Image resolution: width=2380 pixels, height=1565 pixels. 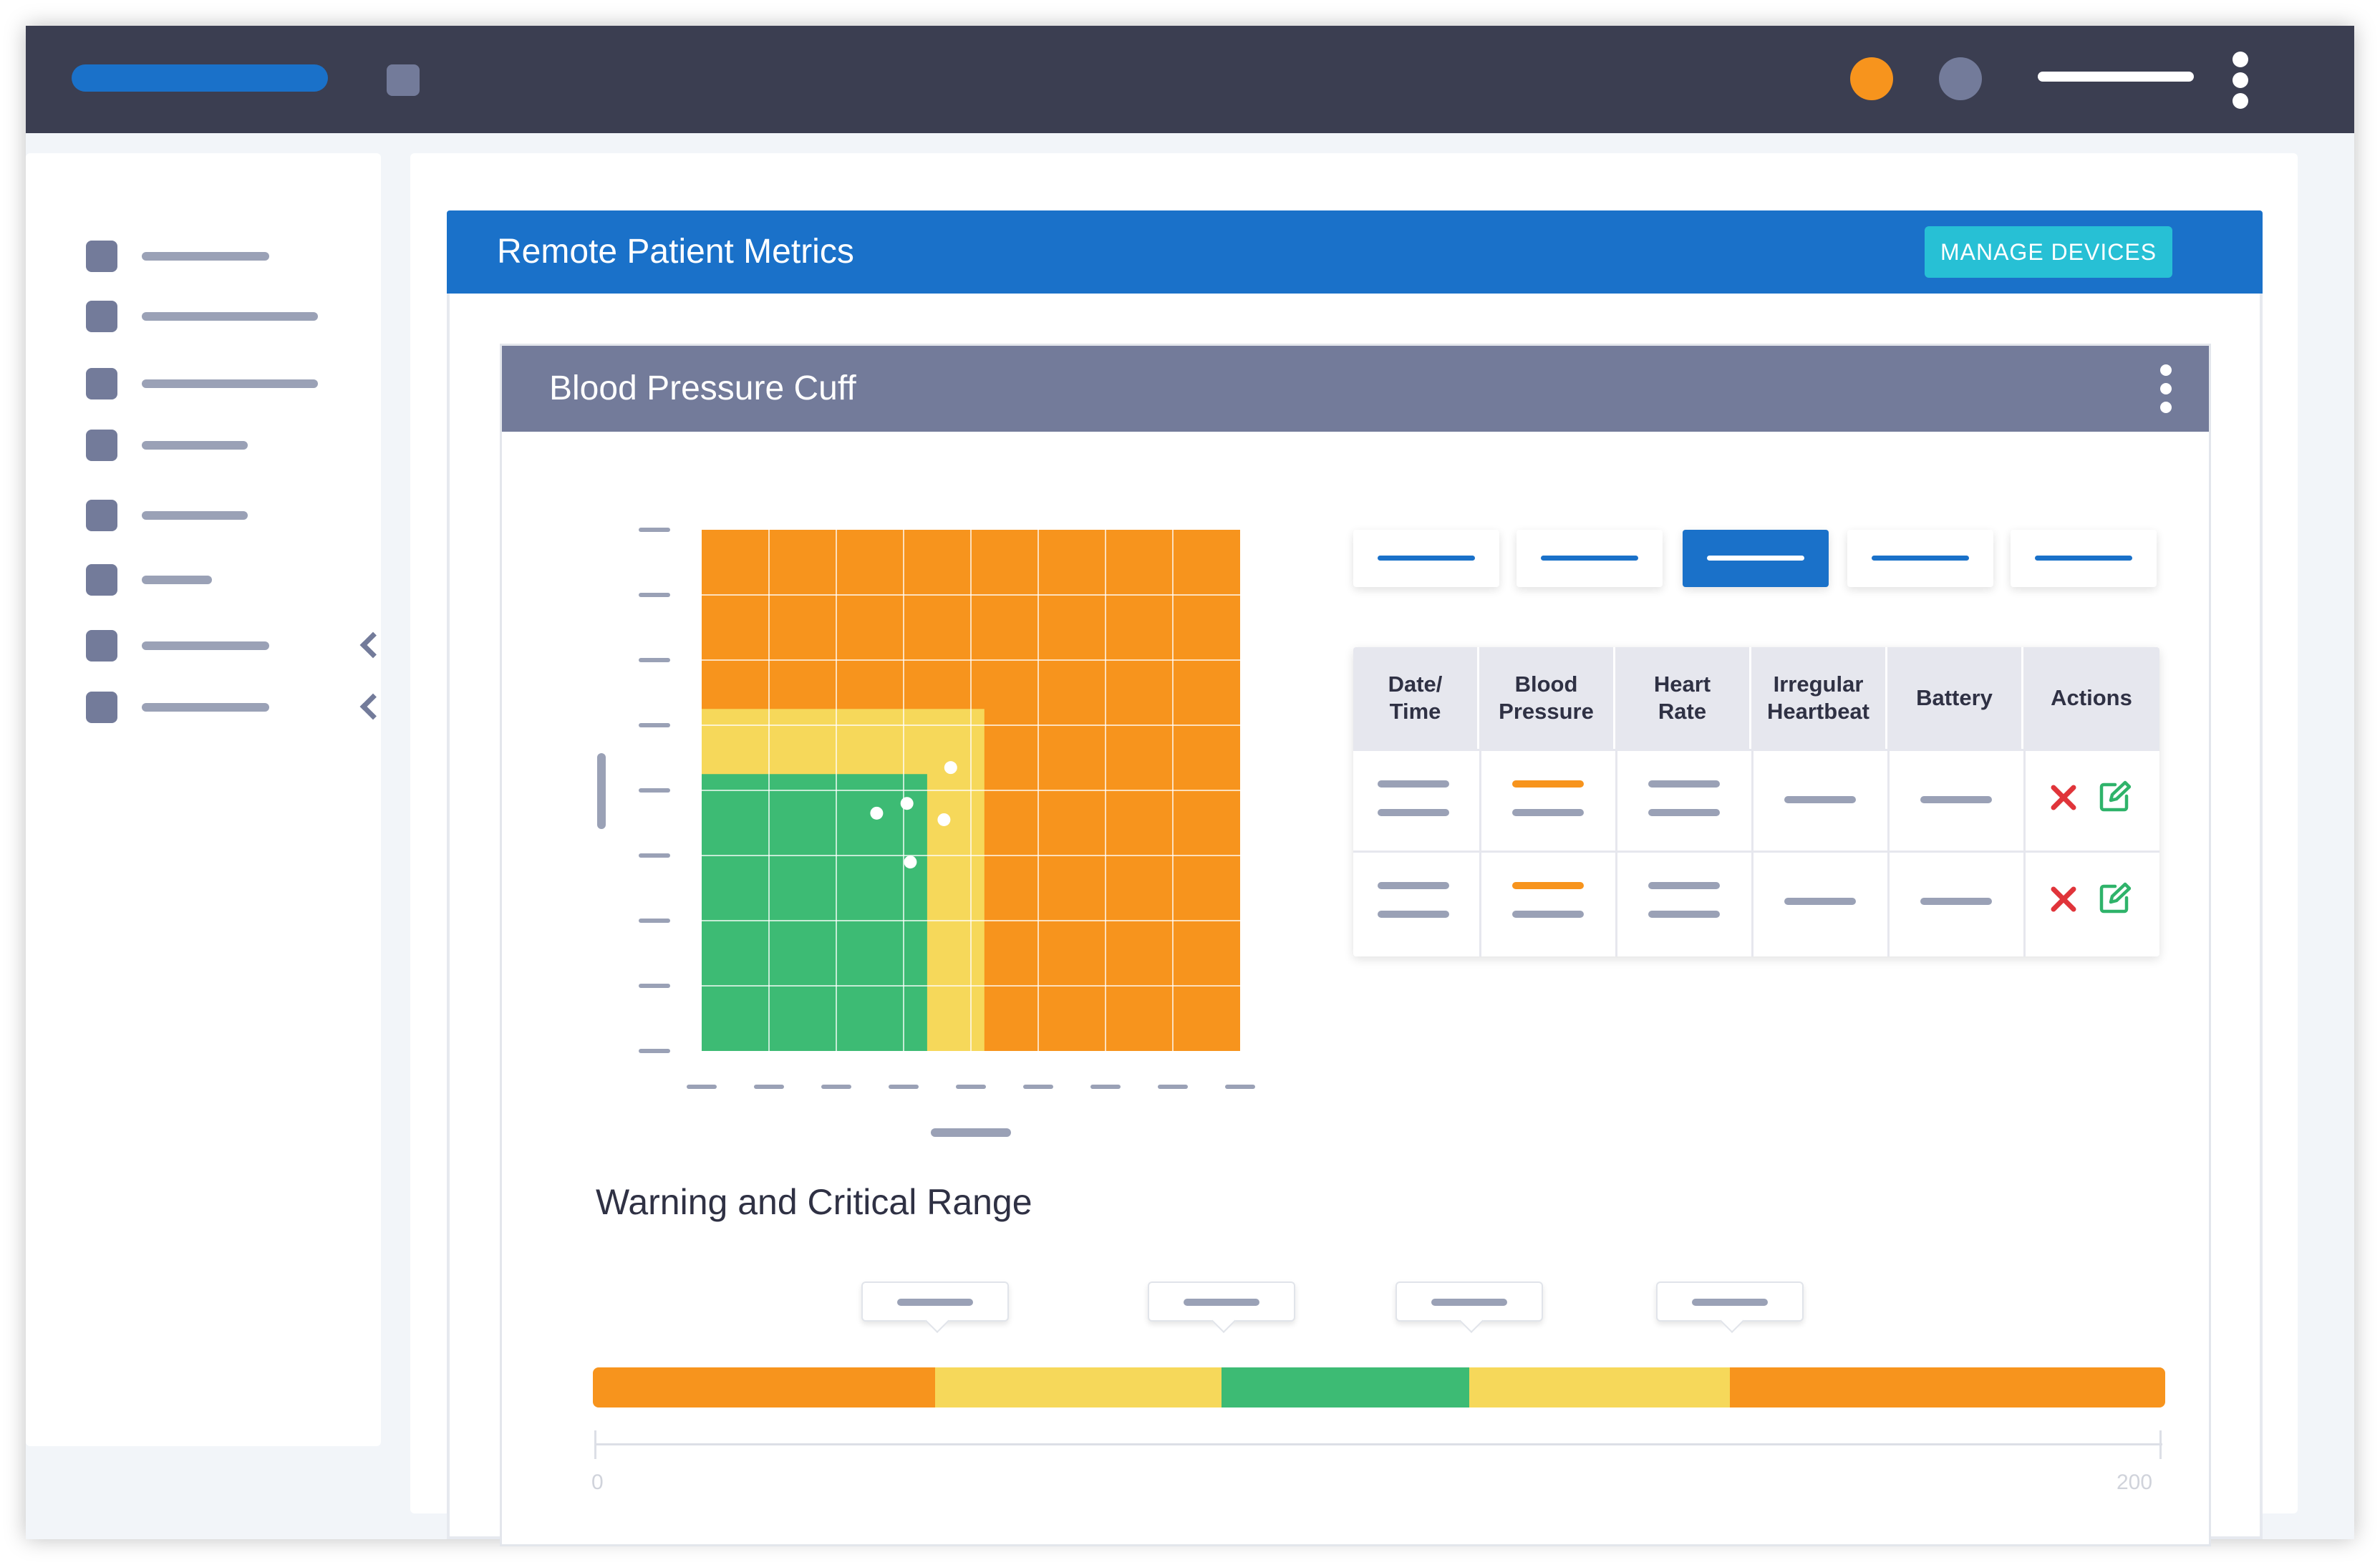 I want to click on table-header-cell: Irregular Heartbeat, so click(x=1819, y=698).